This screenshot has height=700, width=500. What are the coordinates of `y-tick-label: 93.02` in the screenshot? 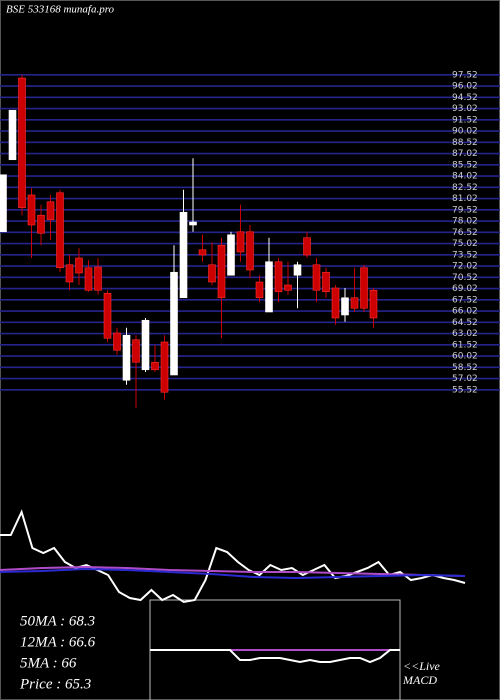 It's located at (465, 109).